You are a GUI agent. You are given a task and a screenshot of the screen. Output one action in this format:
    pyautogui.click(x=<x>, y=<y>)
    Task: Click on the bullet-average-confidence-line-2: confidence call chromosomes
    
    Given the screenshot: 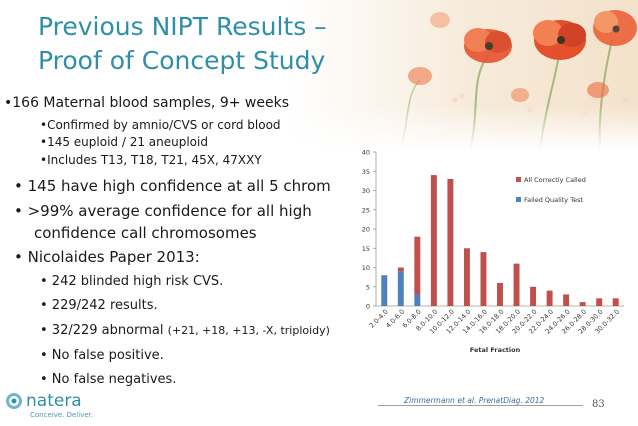 What is the action you would take?
    pyautogui.click(x=145, y=233)
    